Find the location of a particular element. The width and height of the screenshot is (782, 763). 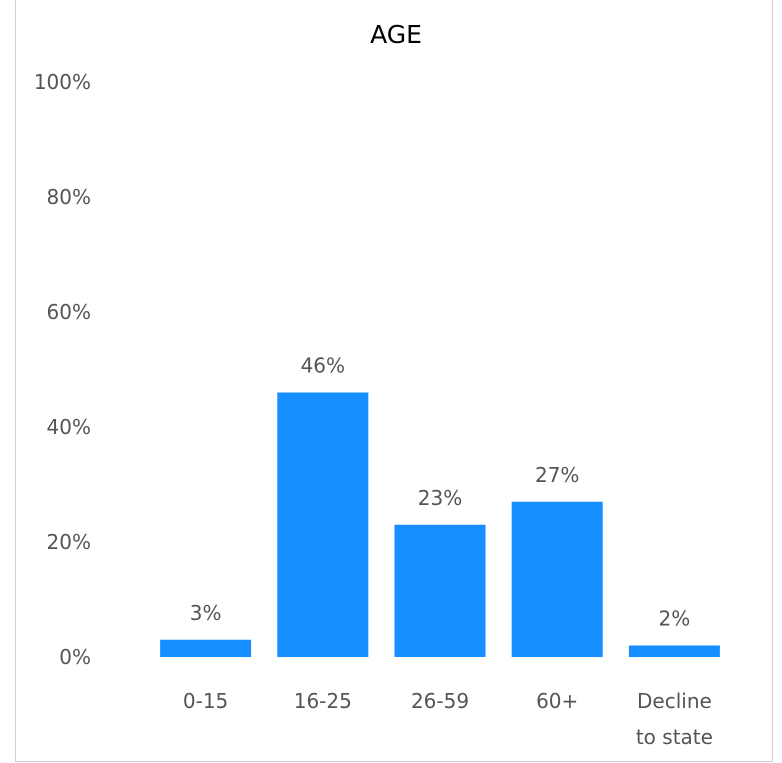

bar-value-label: 3% is located at coordinates (206, 613).